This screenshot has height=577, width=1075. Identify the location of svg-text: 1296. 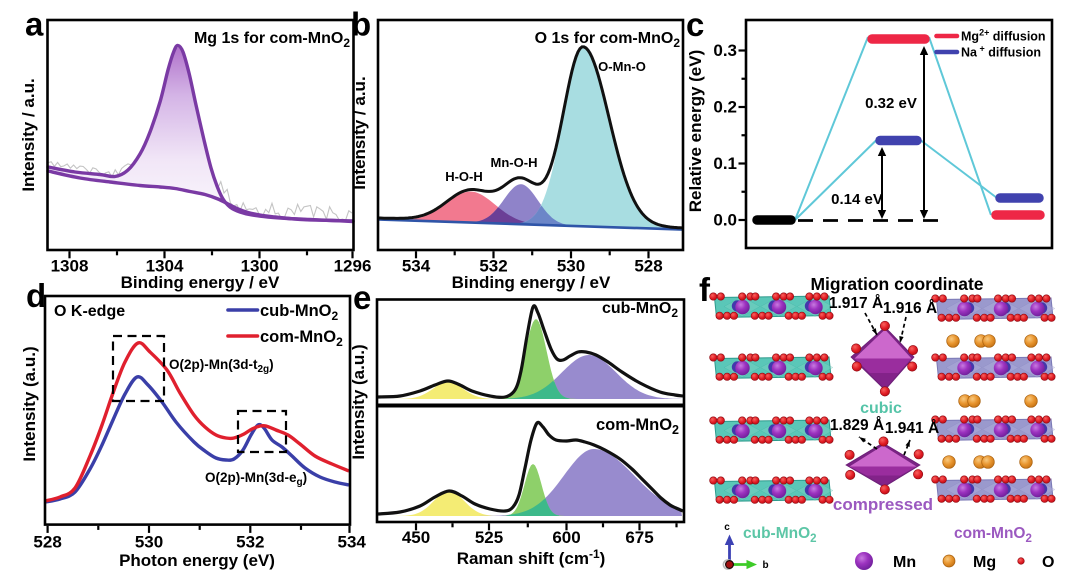
(353, 266).